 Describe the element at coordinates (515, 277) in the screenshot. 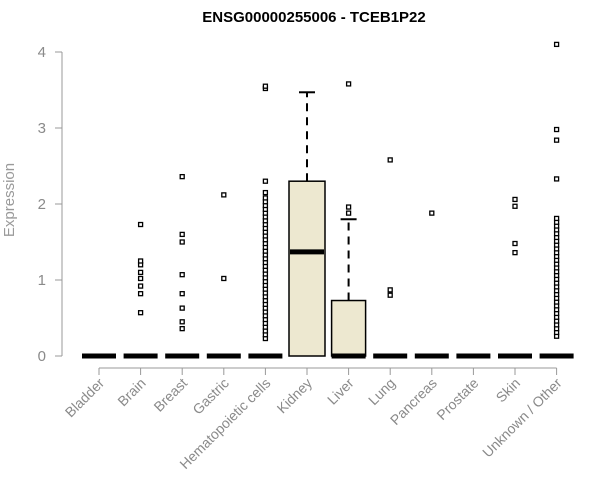

I see `box-skin` at that location.